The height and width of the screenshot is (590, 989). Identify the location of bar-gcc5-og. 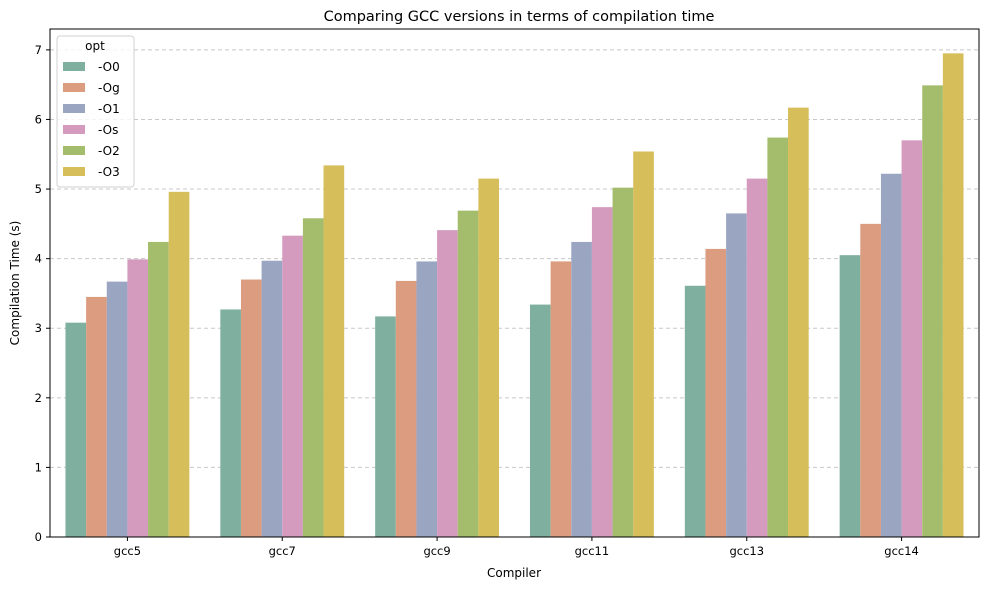
(96, 416).